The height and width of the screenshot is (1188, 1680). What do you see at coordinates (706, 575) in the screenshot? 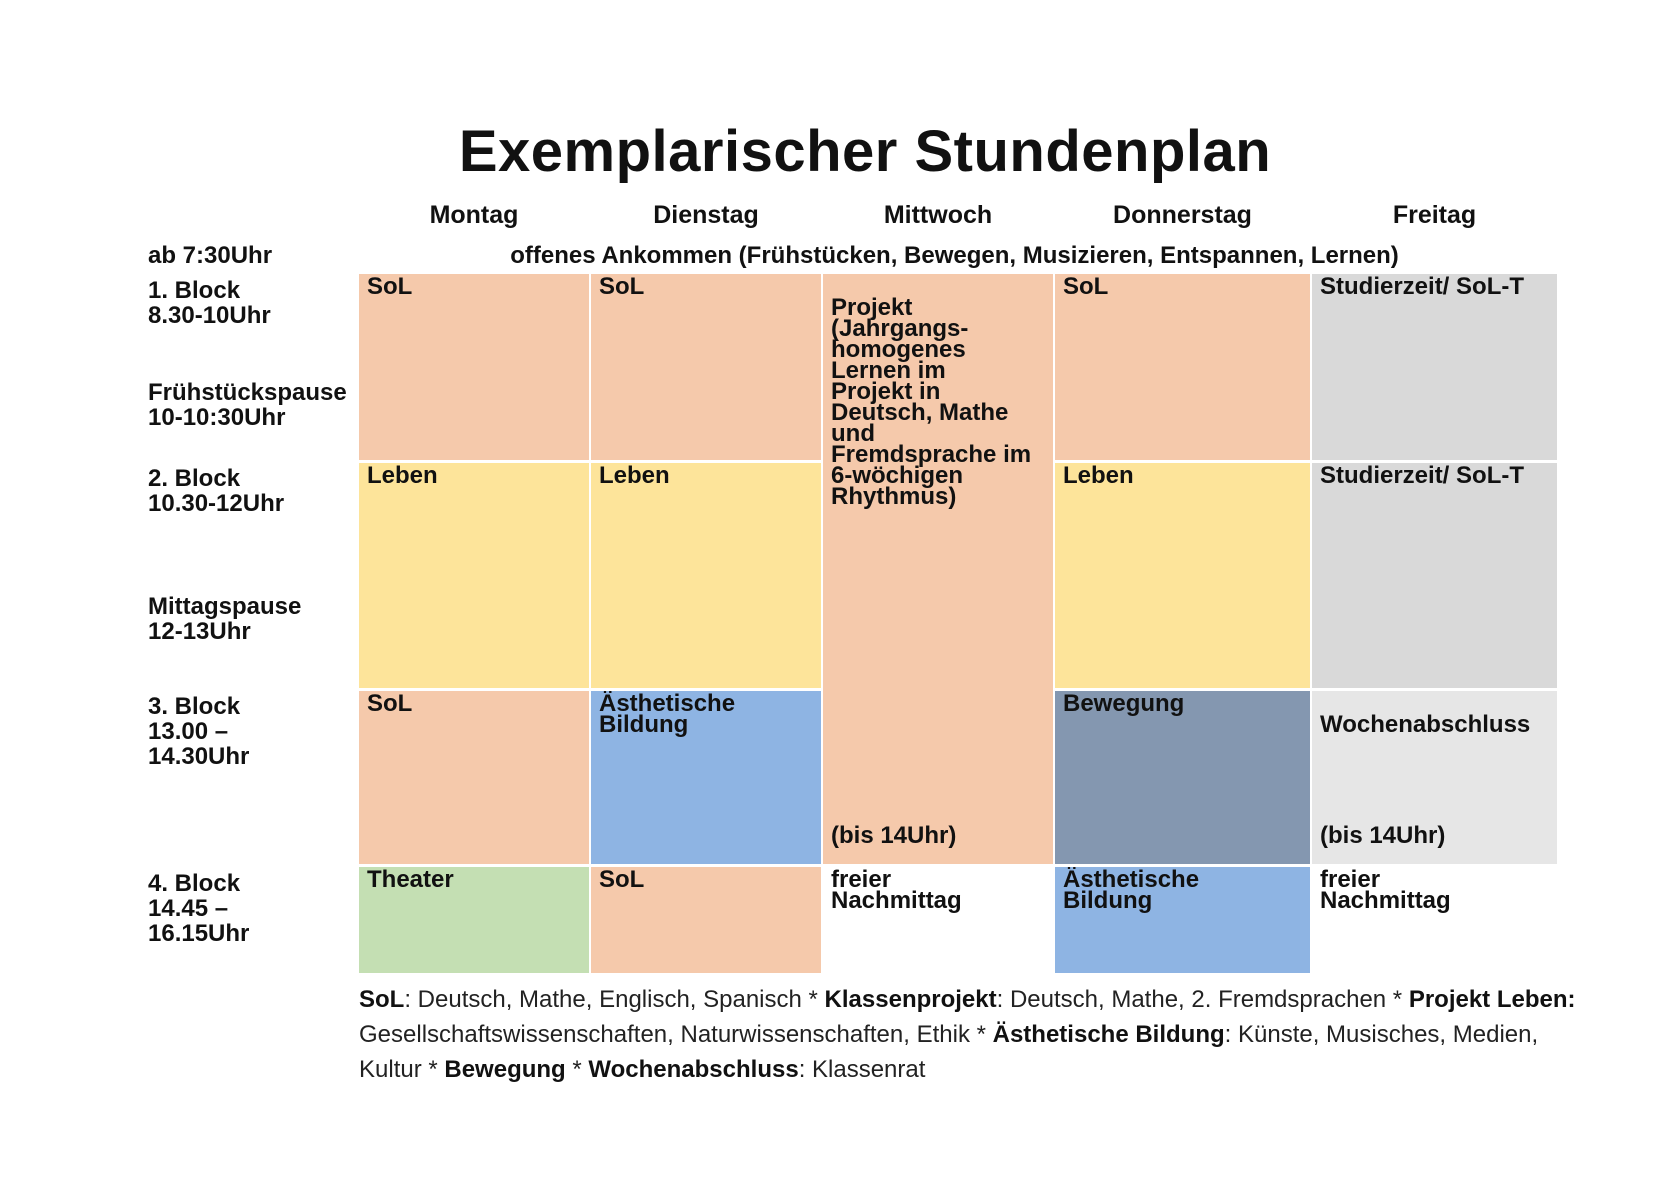
I see `cell-tuesday-block2: Leben` at bounding box center [706, 575].